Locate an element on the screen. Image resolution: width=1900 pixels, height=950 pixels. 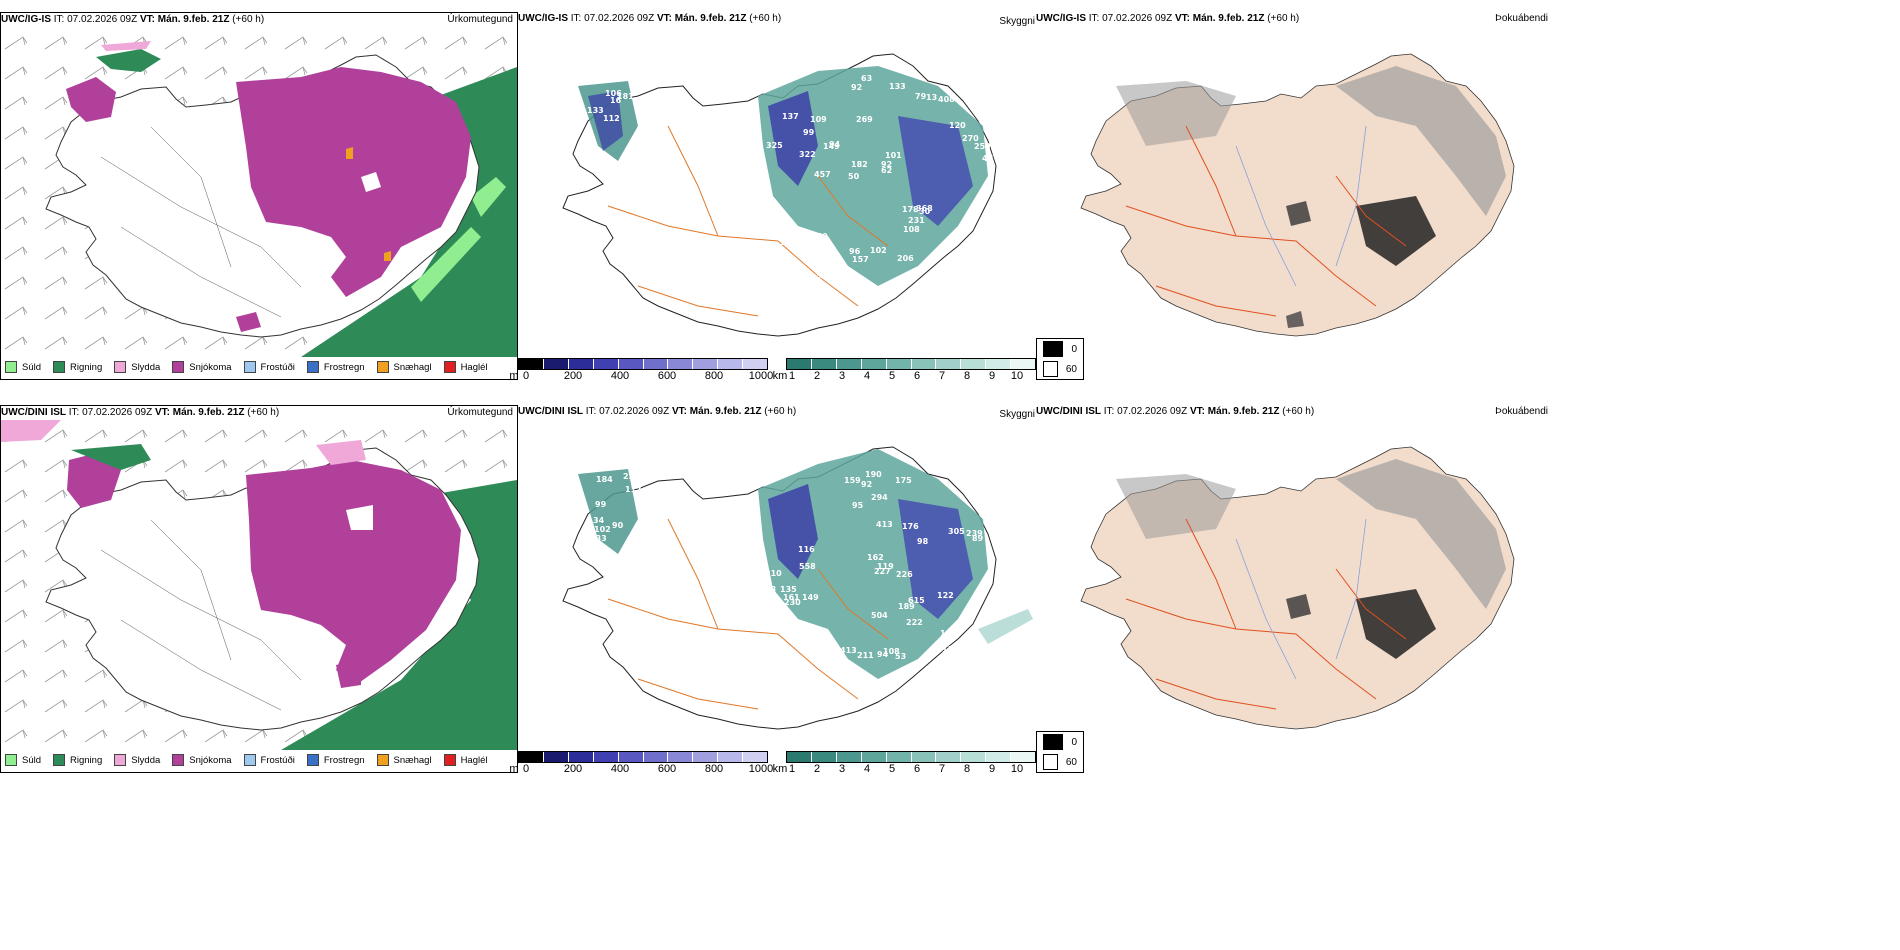
cloud-tick: 200 is located at coordinates (573, 769).